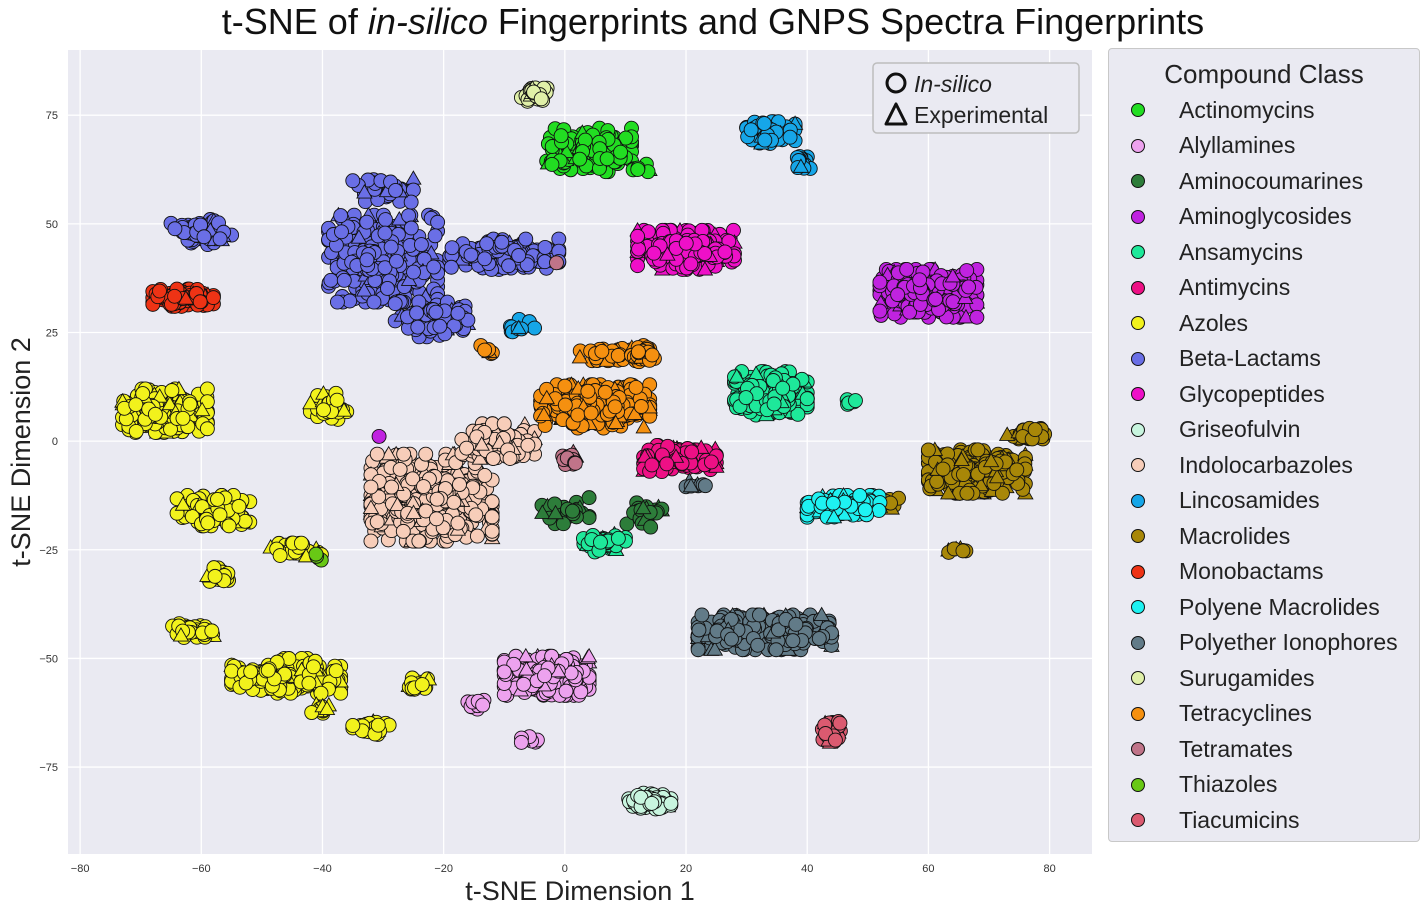 This screenshot has height=906, width=1426. Describe the element at coordinates (598, 150) in the screenshot. I see `series-actinomycins` at that location.